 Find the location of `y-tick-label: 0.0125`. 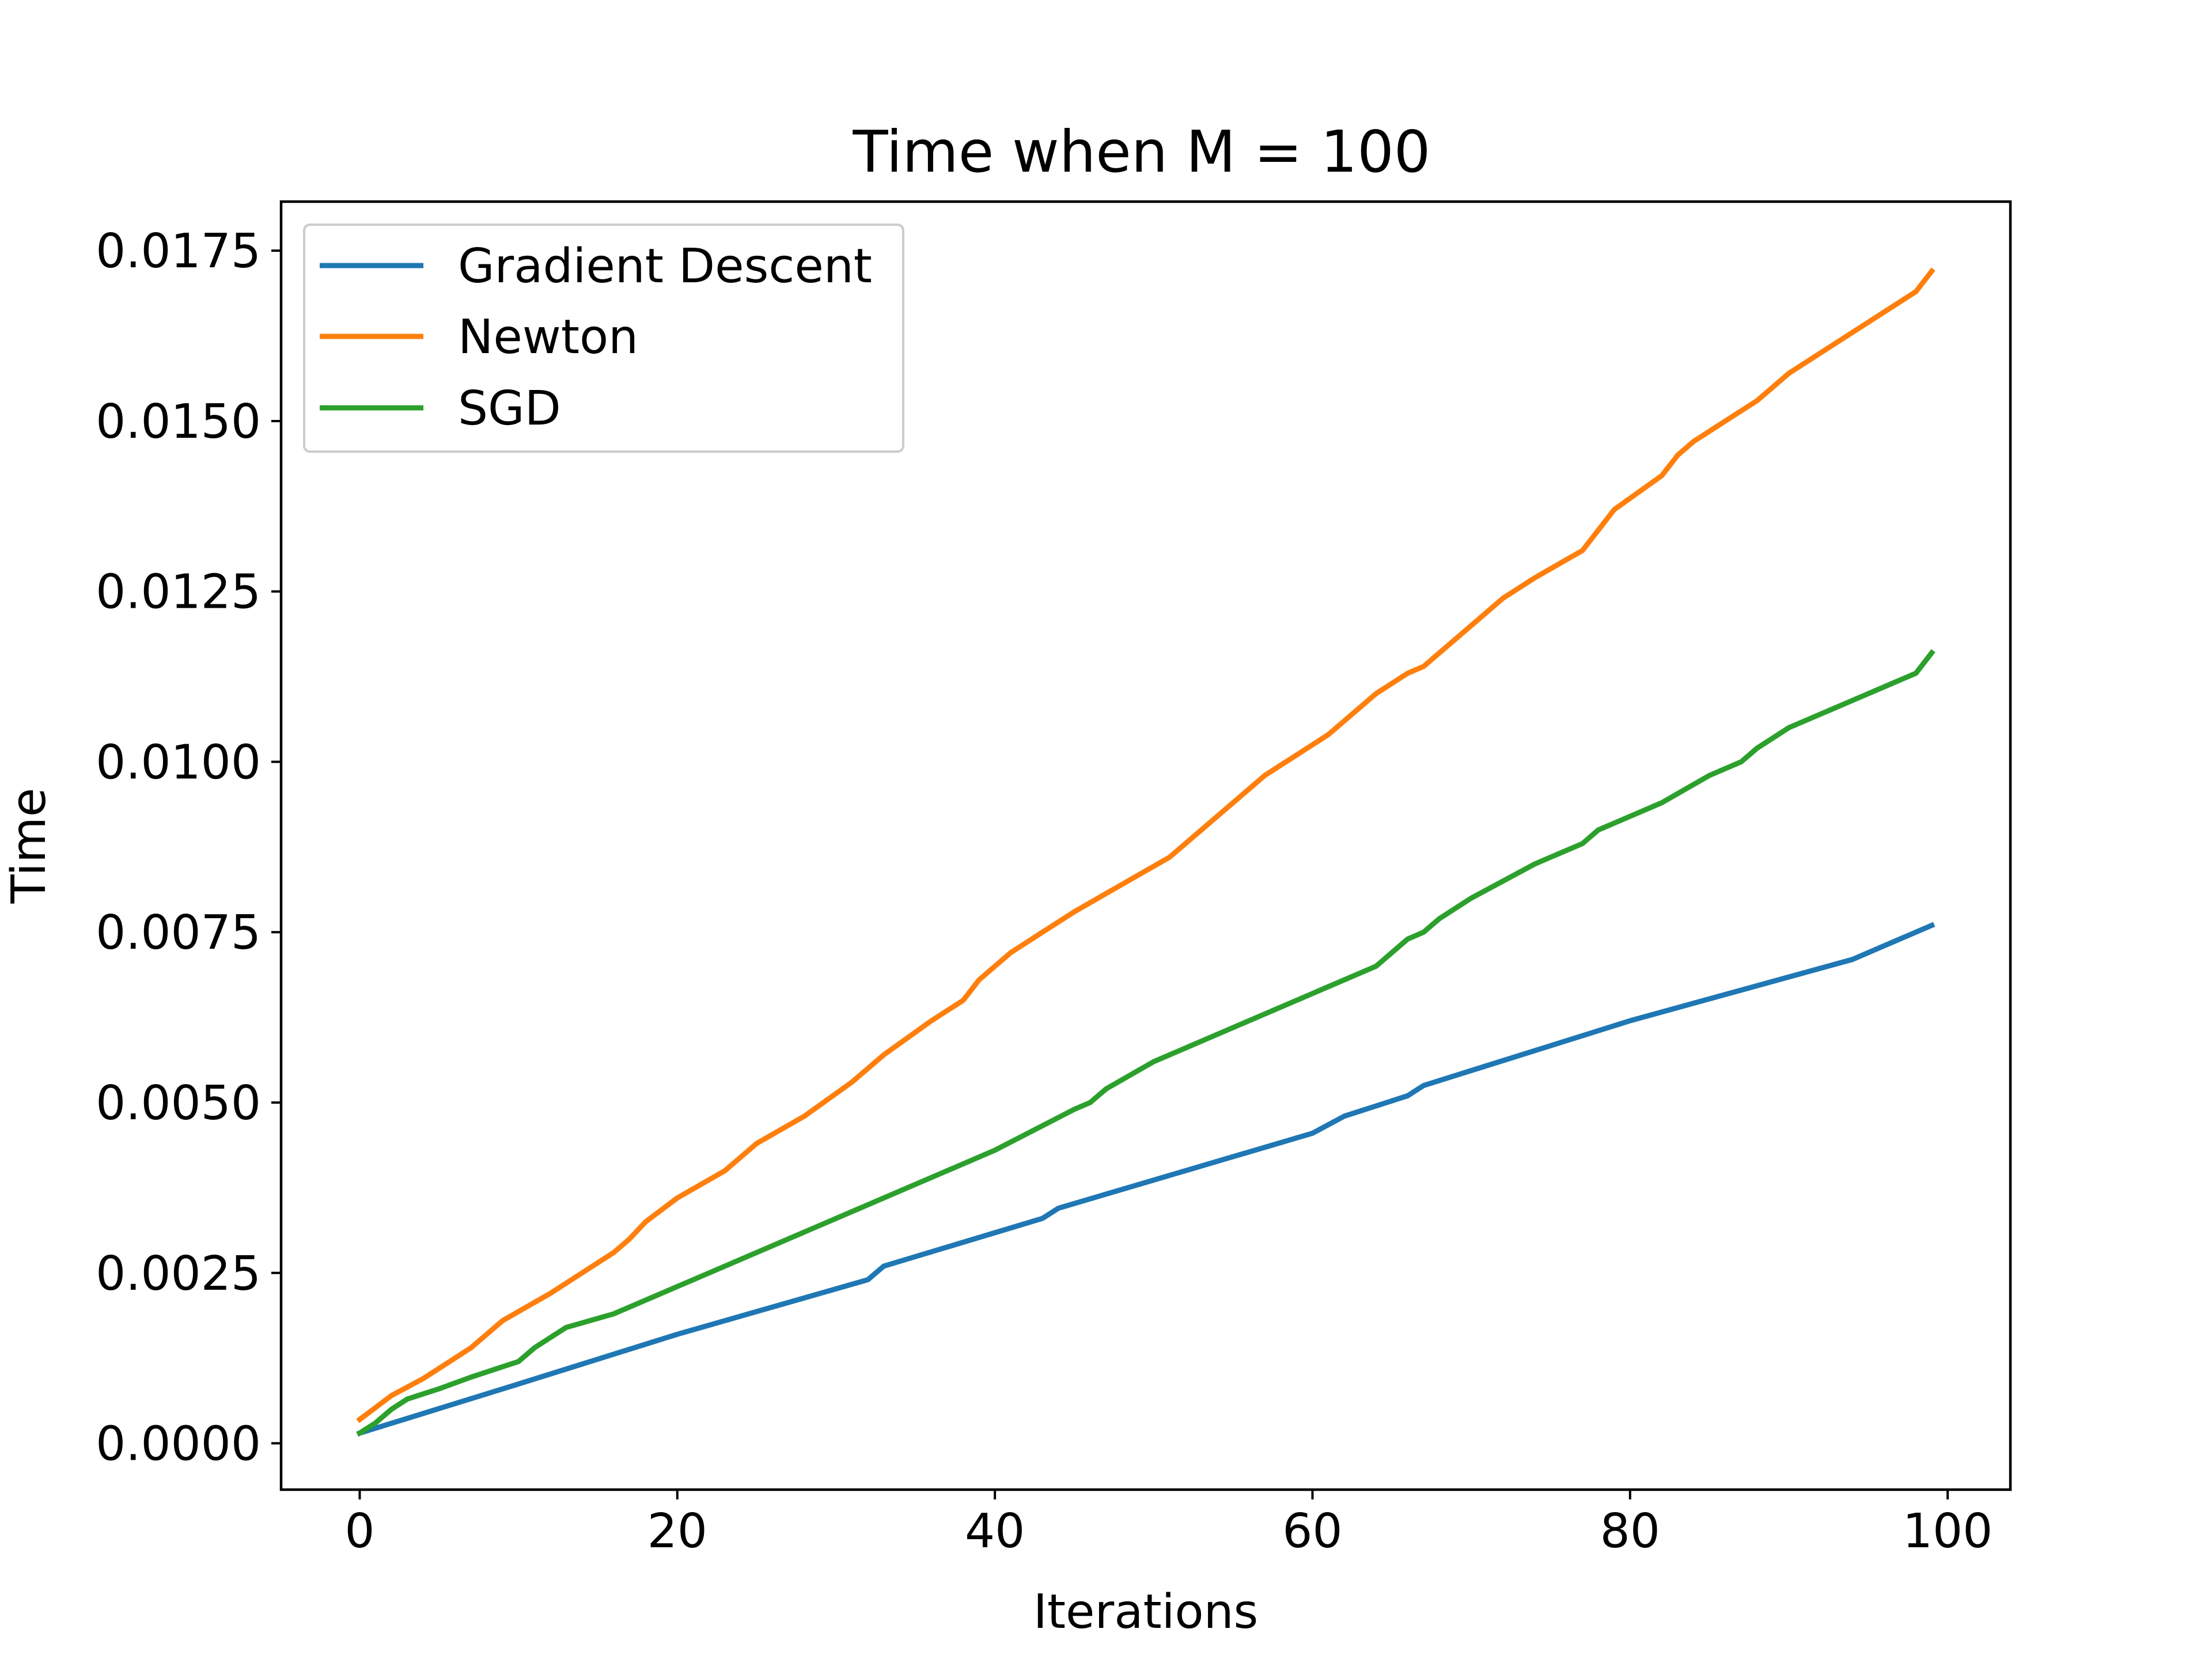

y-tick-label: 0.0125 is located at coordinates (178, 592).